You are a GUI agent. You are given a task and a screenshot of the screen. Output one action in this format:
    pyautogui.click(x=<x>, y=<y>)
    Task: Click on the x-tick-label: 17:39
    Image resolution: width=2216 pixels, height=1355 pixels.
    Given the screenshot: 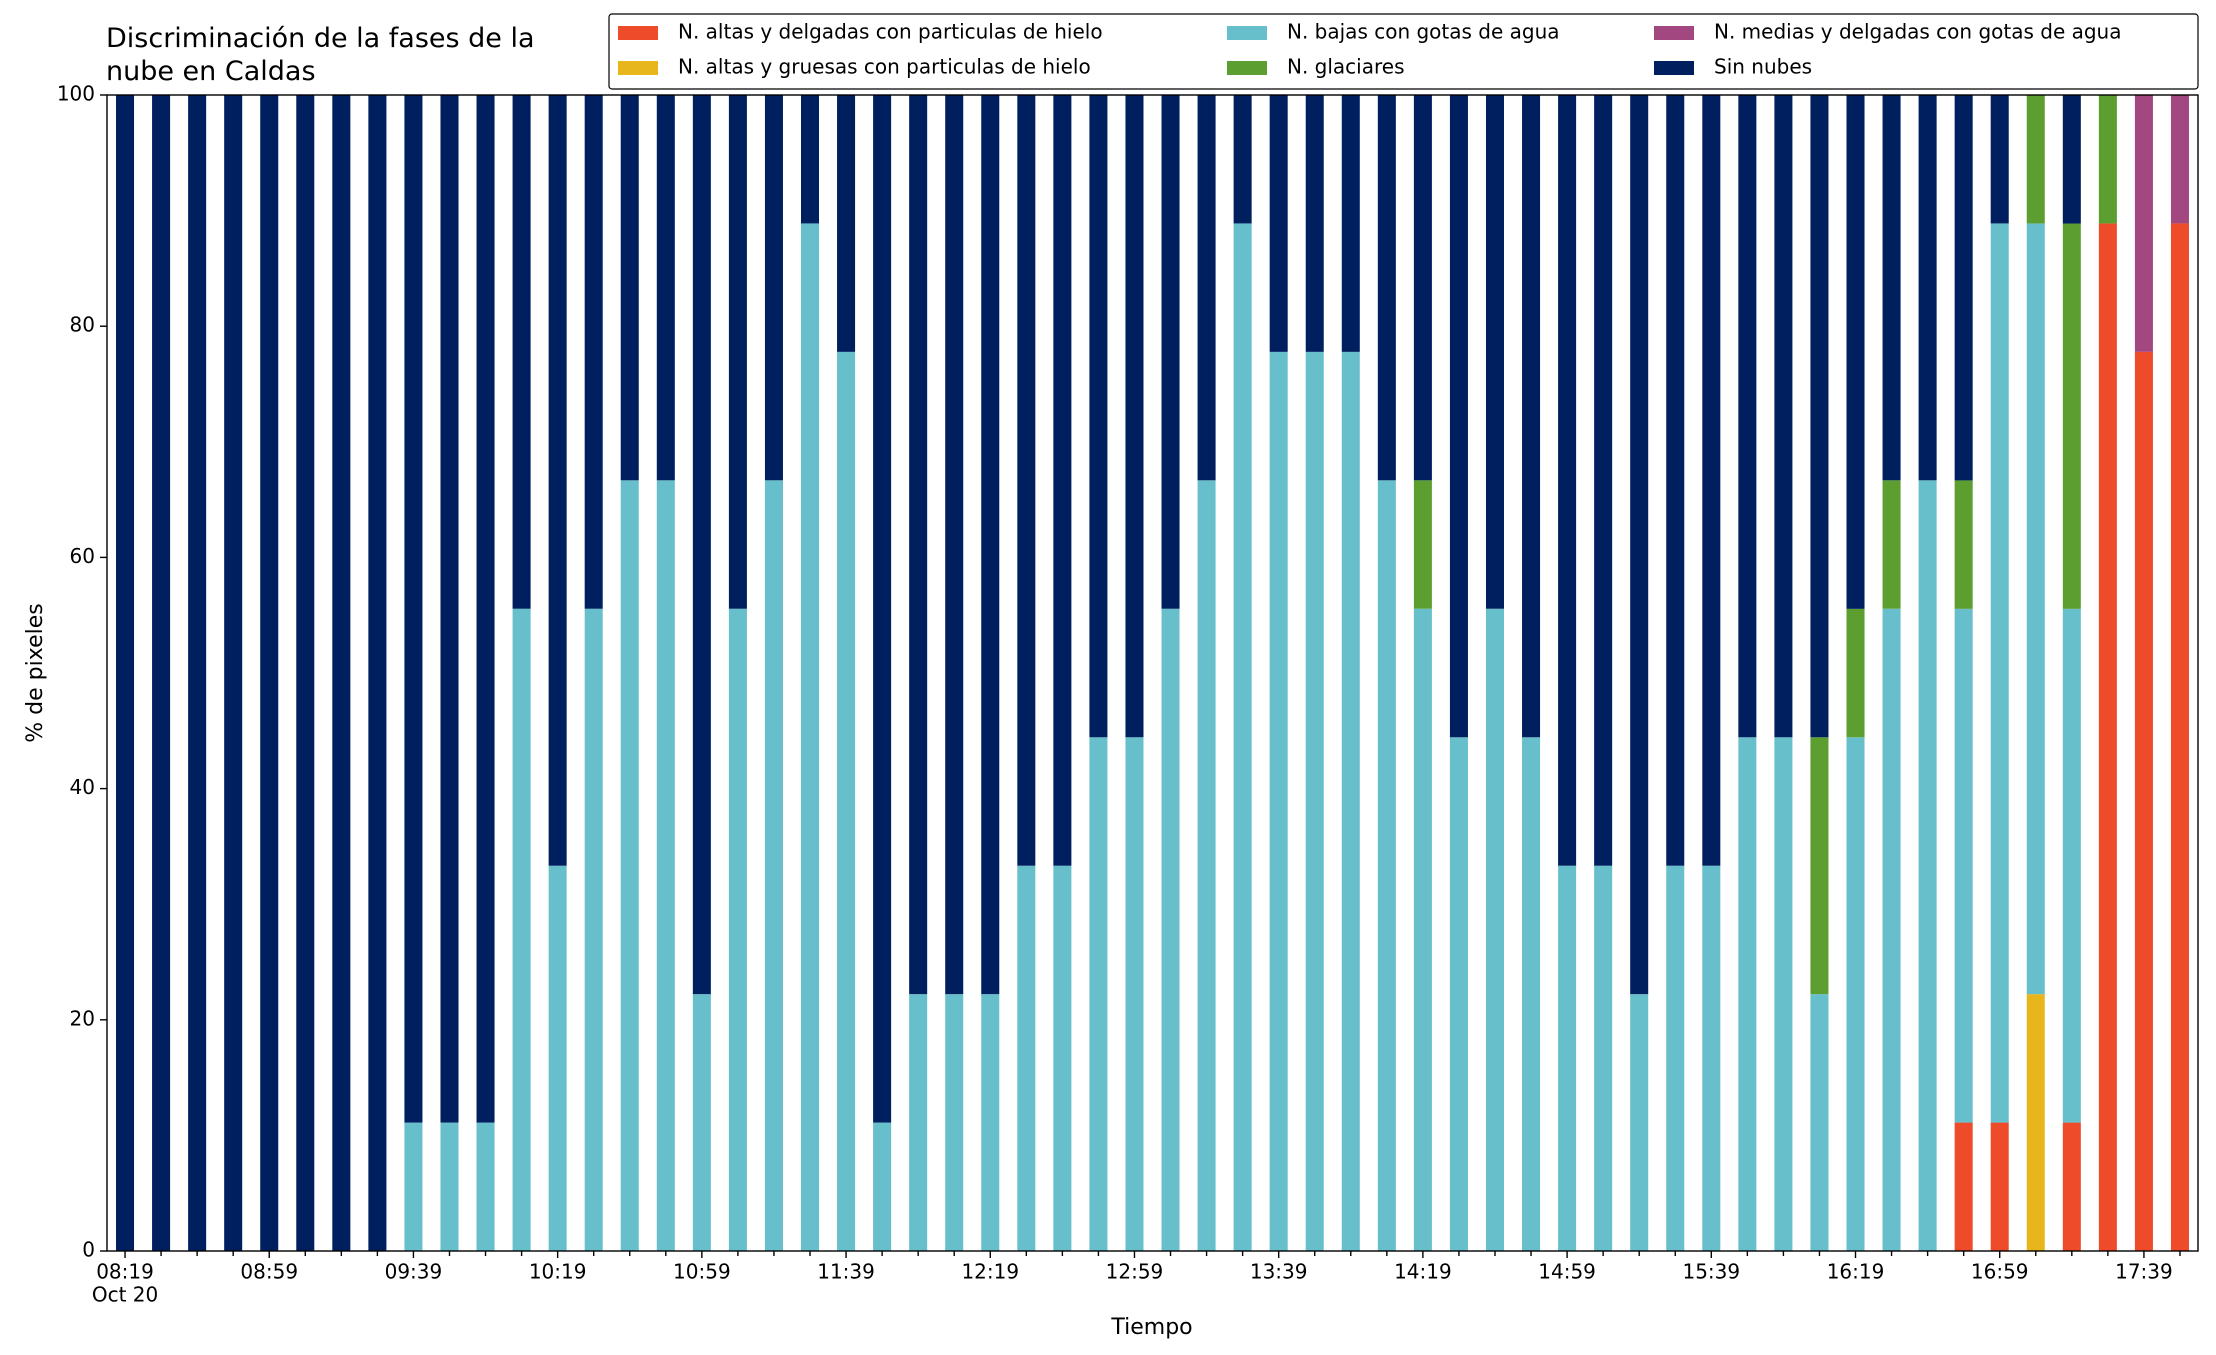 What is the action you would take?
    pyautogui.click(x=2144, y=1272)
    